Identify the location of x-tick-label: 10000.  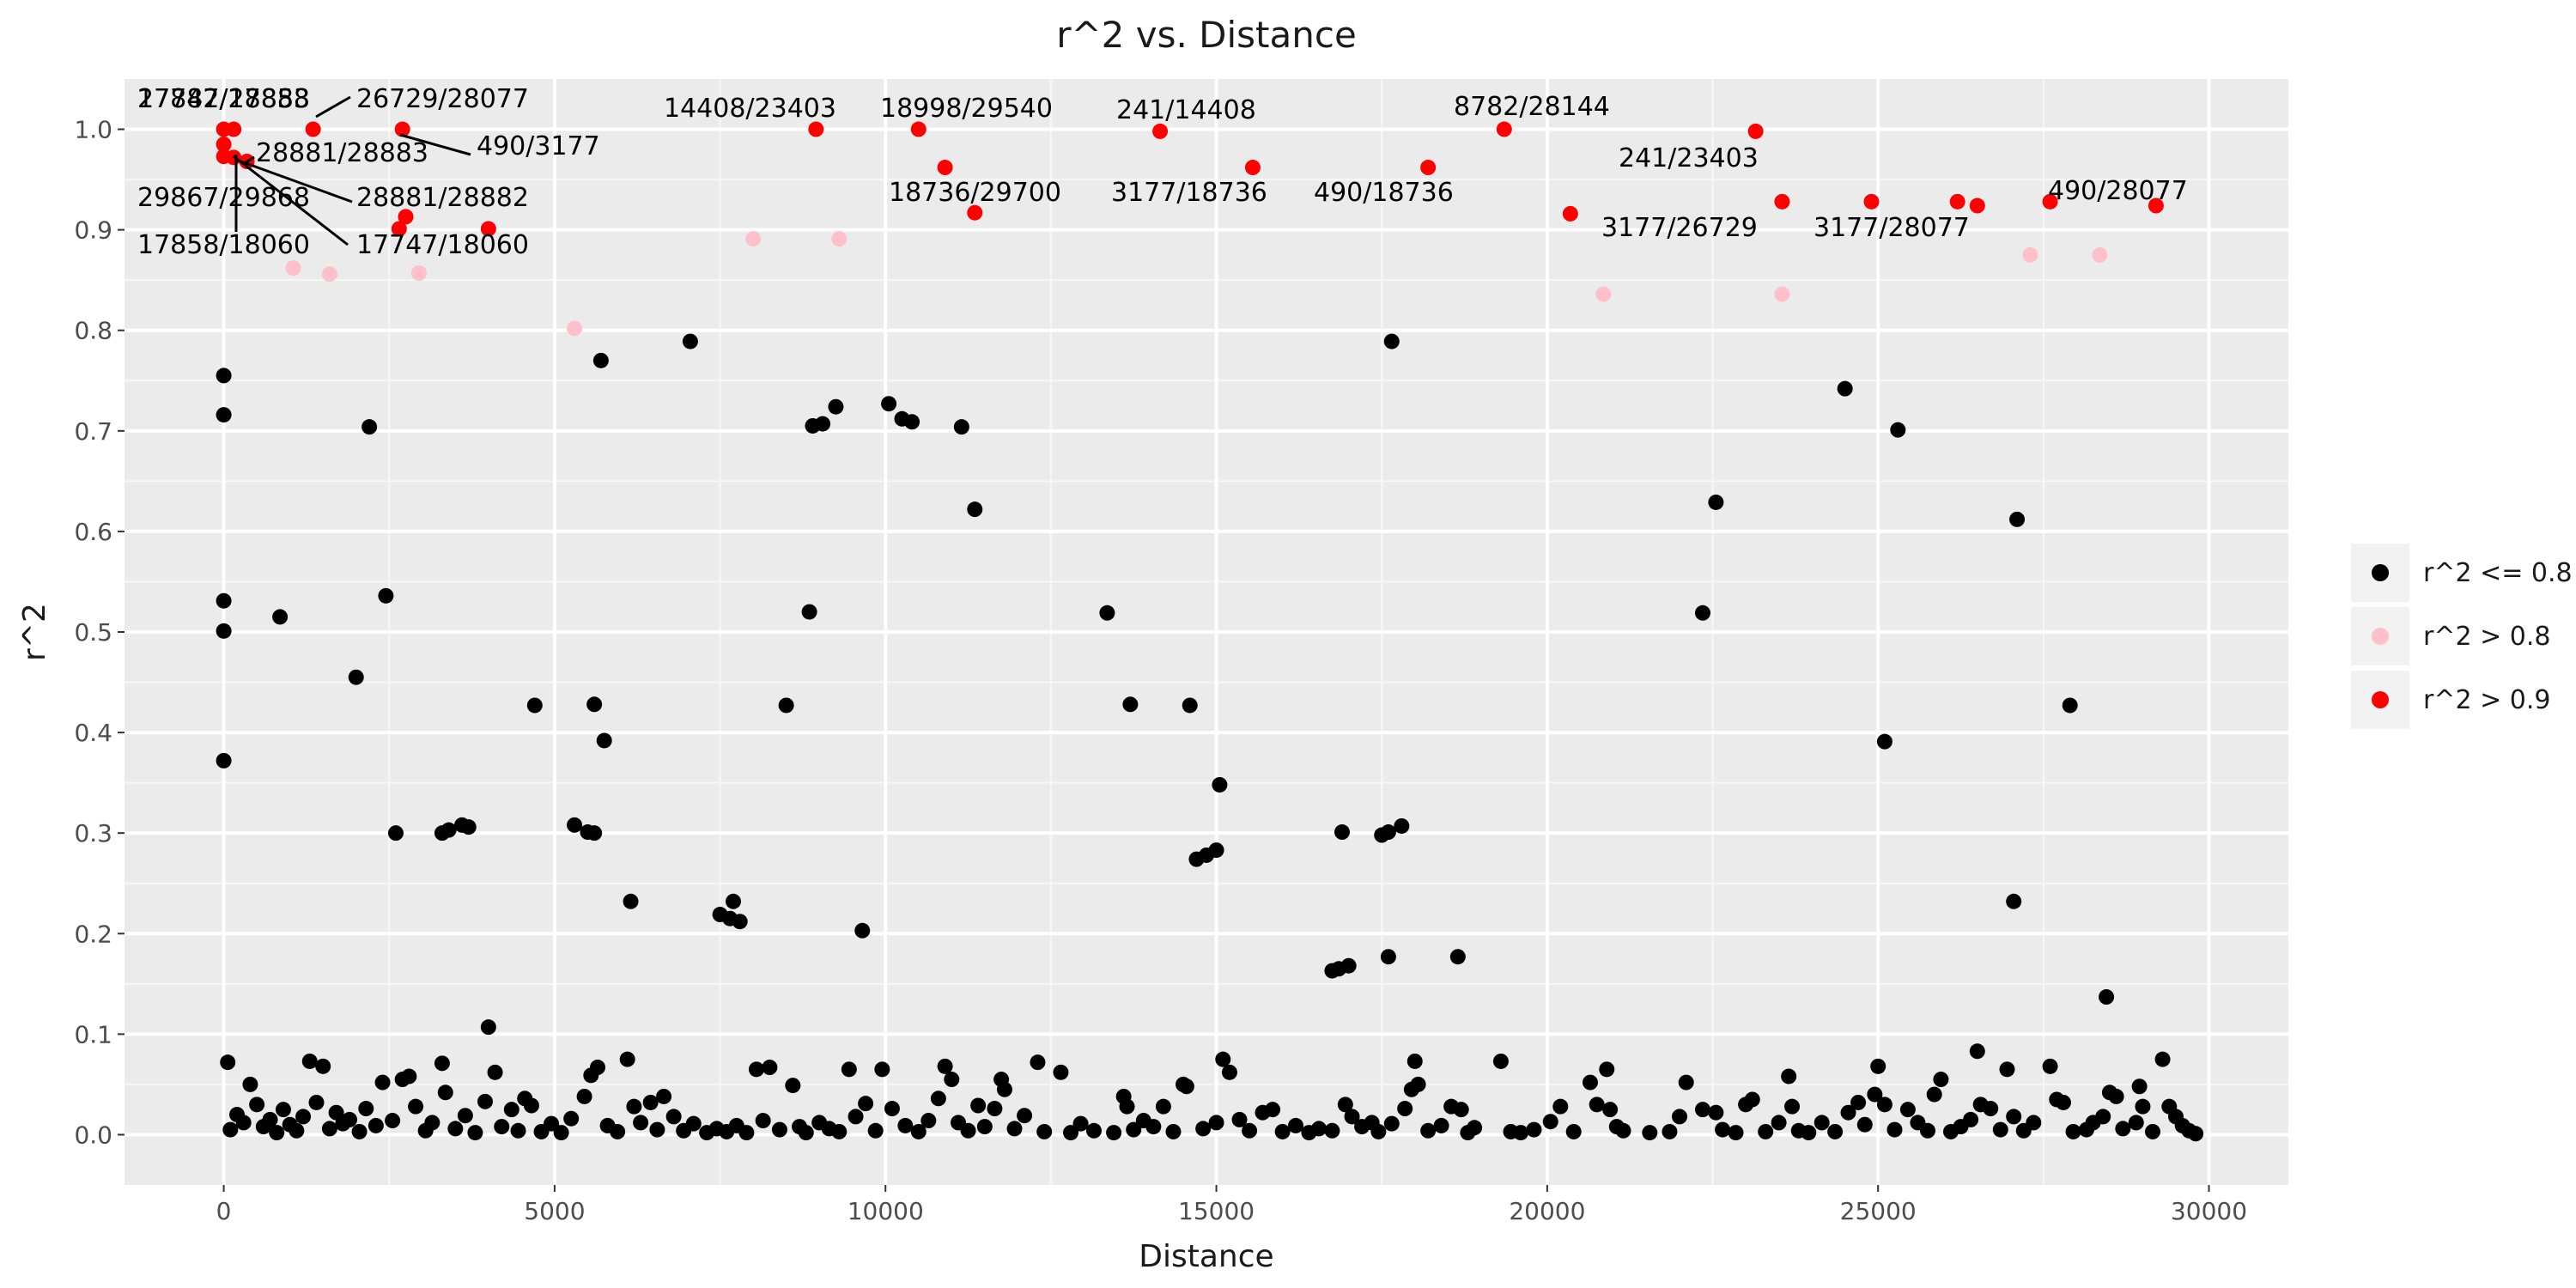
(886, 1211).